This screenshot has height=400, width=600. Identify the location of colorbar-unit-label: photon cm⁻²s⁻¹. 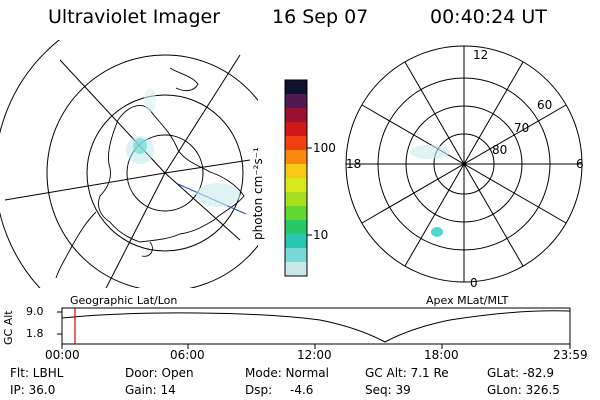
(258, 193).